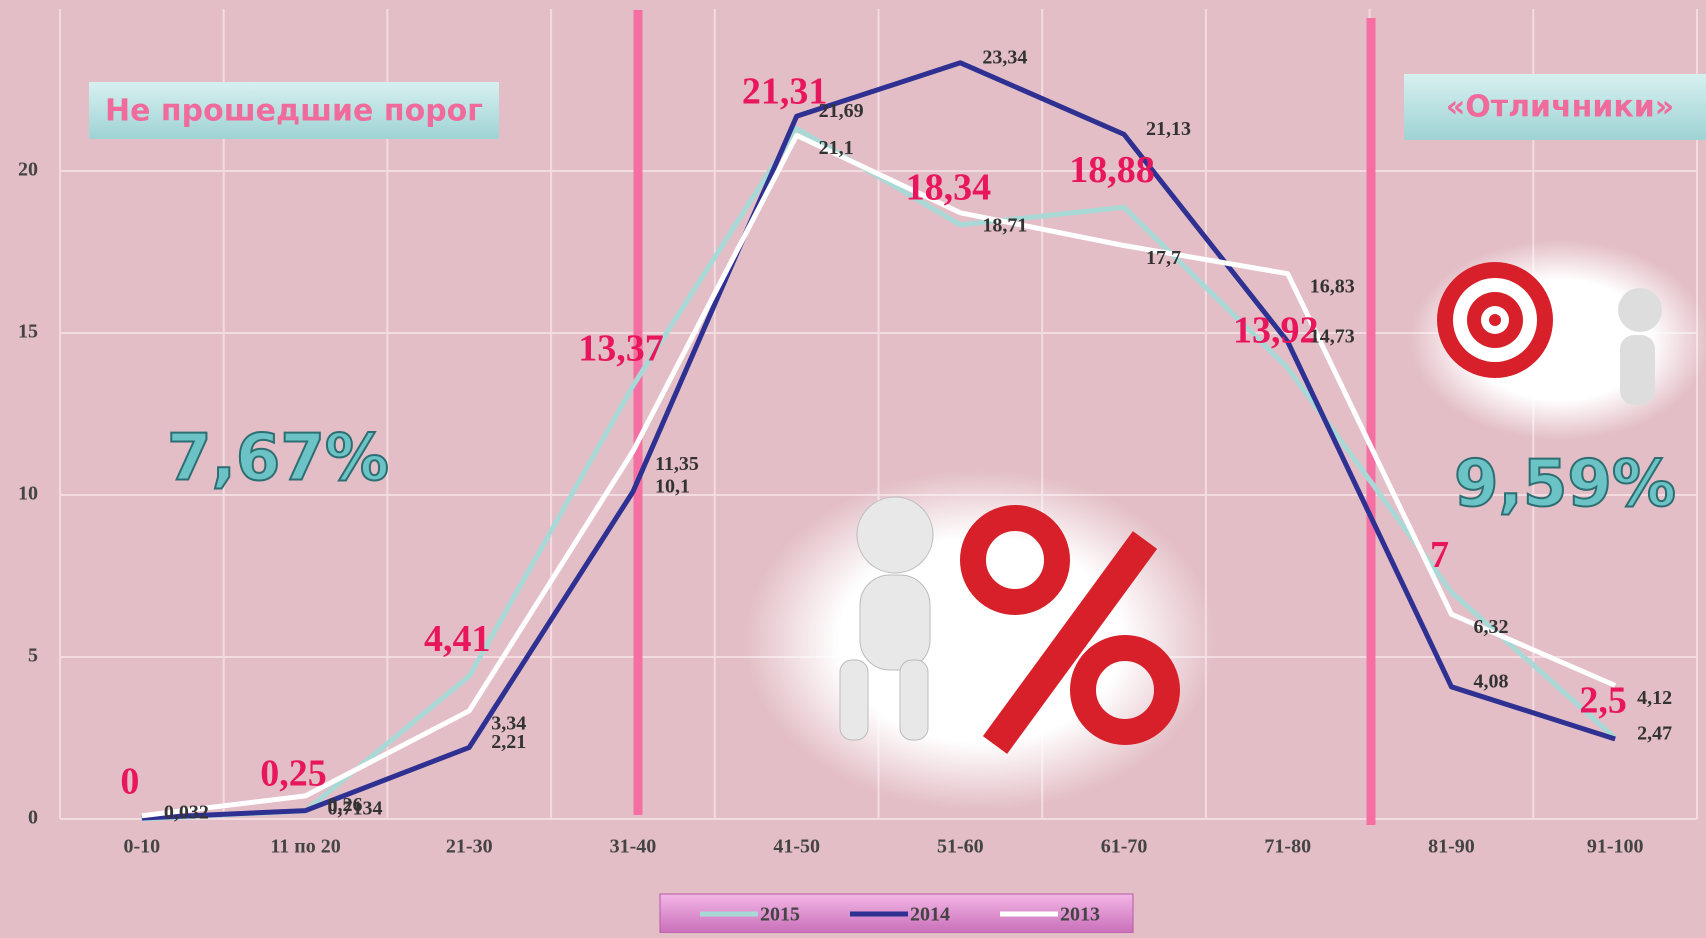 The height and width of the screenshot is (938, 1706). What do you see at coordinates (1560, 107) in the screenshot?
I see `annotation: «Отличники»` at bounding box center [1560, 107].